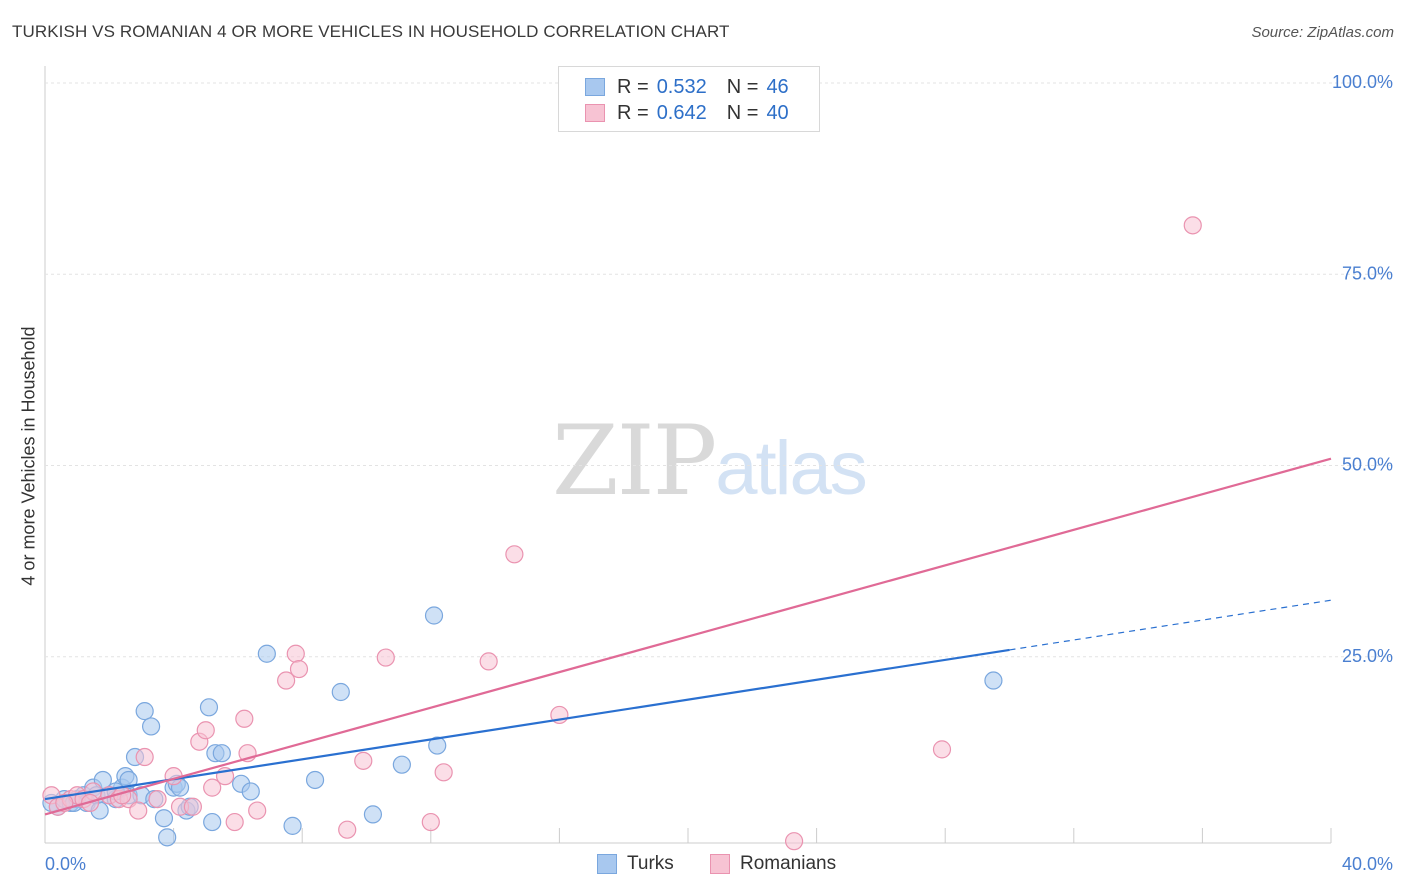 The image size is (1406, 892). What do you see at coordinates (681, 86) in the screenshot?
I see `legend-r-value: 0.532` at bounding box center [681, 86].